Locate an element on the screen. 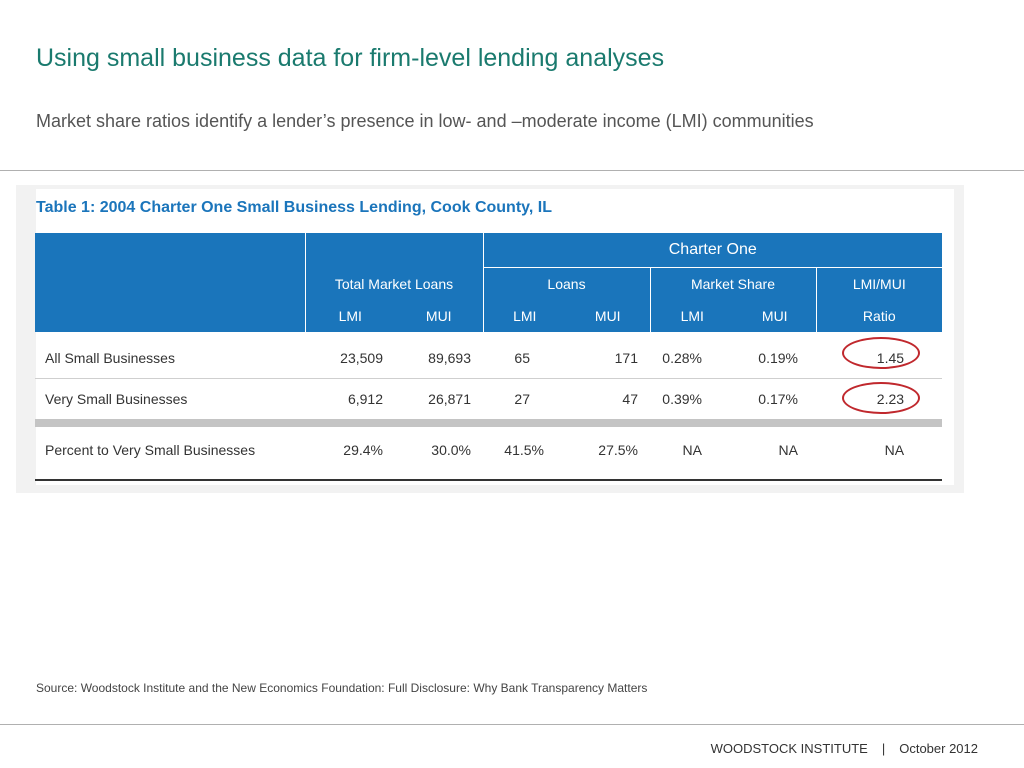 The height and width of the screenshot is (768, 1024). row-label: Very Small Businesses is located at coordinates (170, 398).